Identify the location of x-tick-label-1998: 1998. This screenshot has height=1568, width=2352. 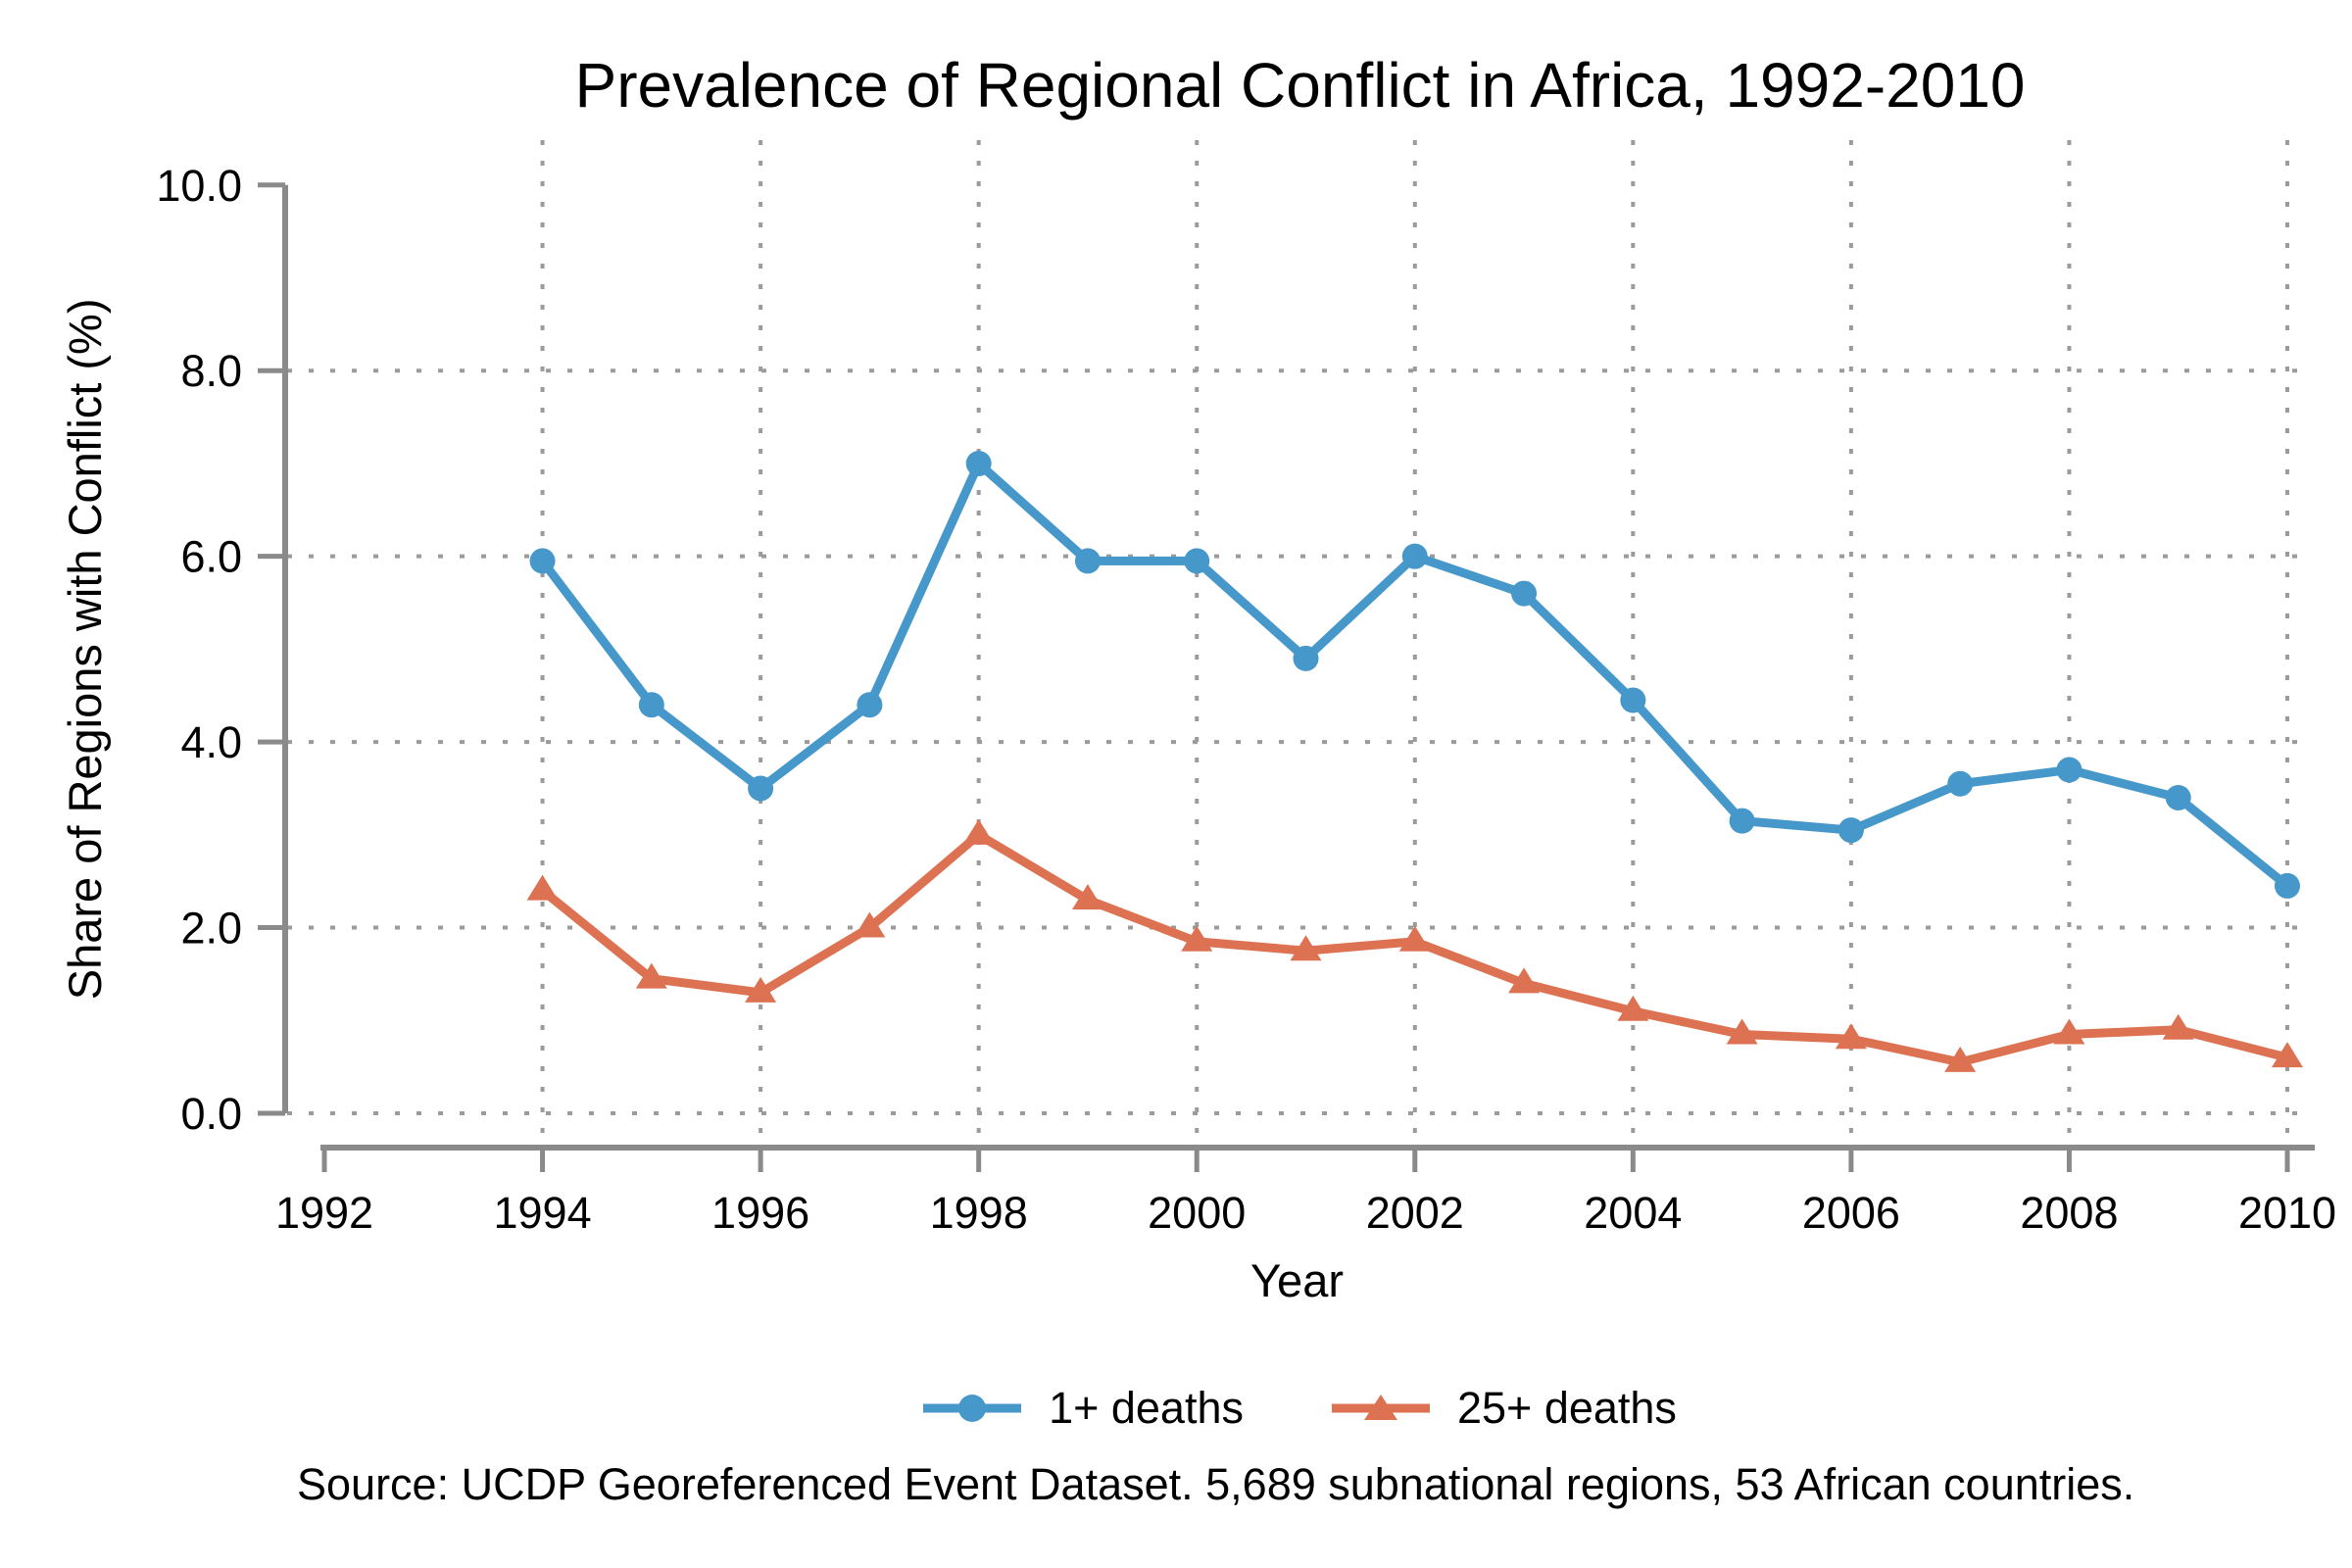
(979, 1213).